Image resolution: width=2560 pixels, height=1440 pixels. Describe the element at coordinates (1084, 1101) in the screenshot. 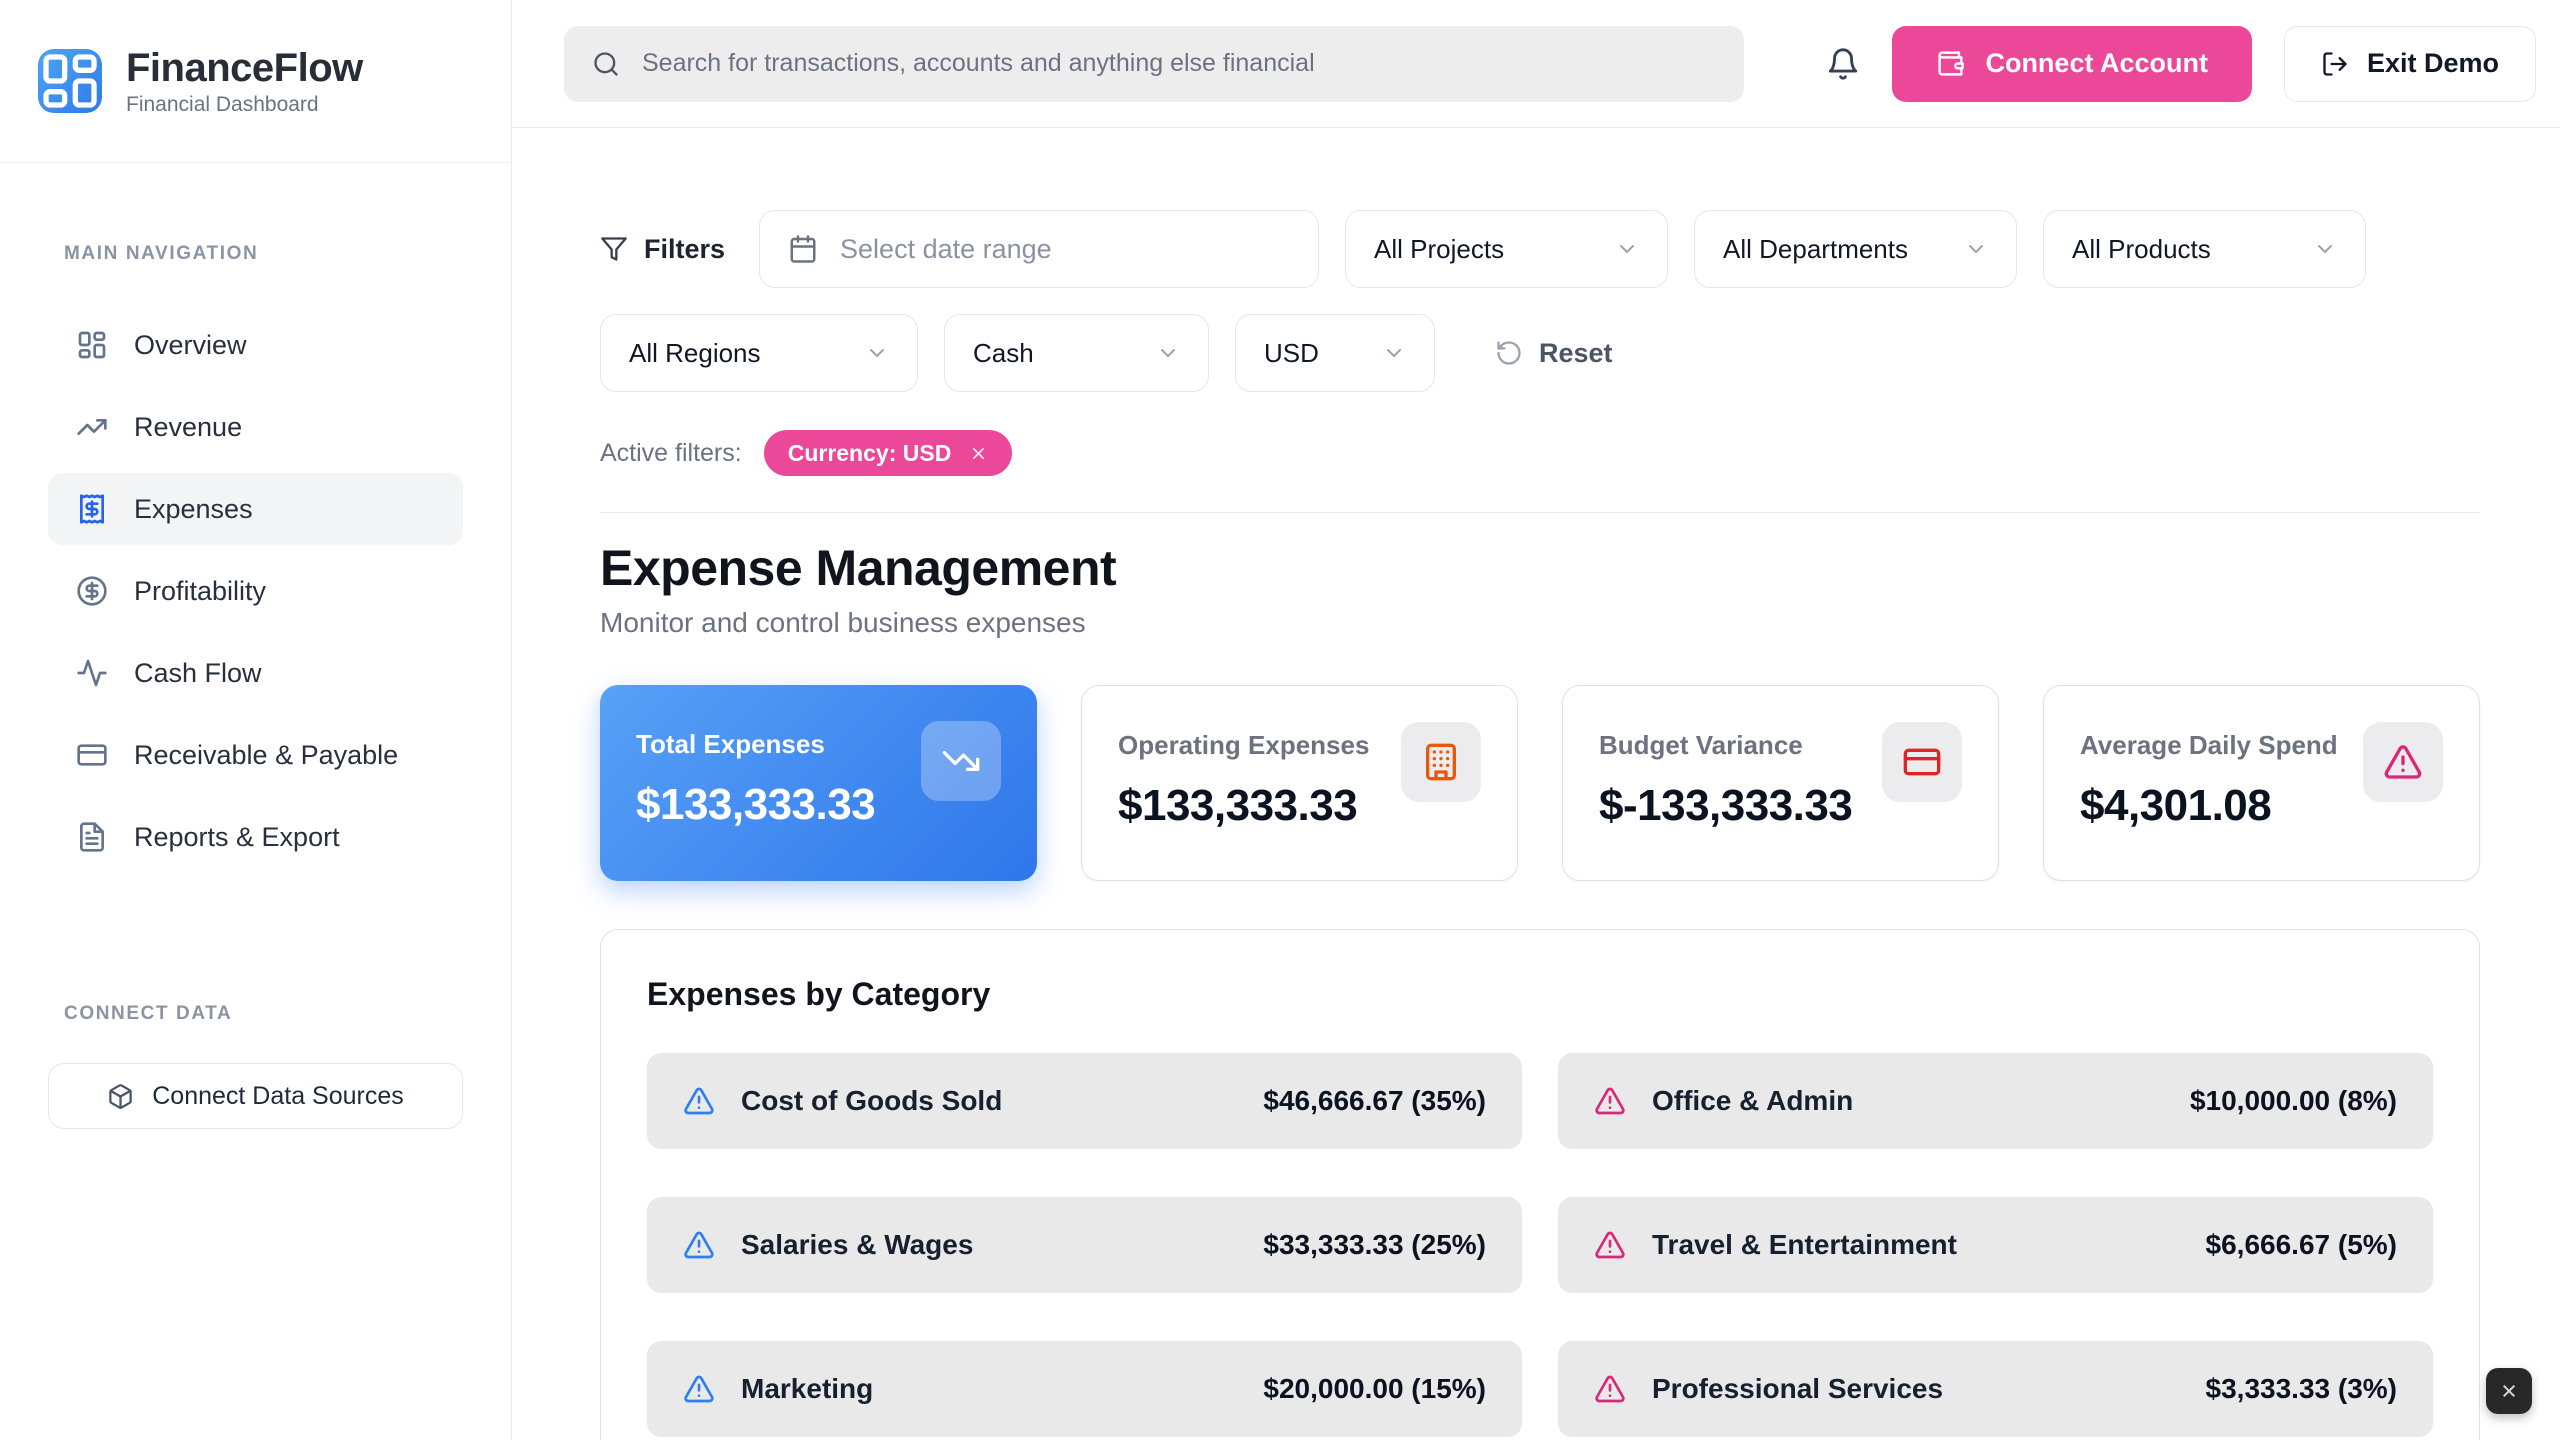

I see `category-row-cost-of-goods-sold: Cost of Goods Sold $46,666.67 (35%)` at that location.